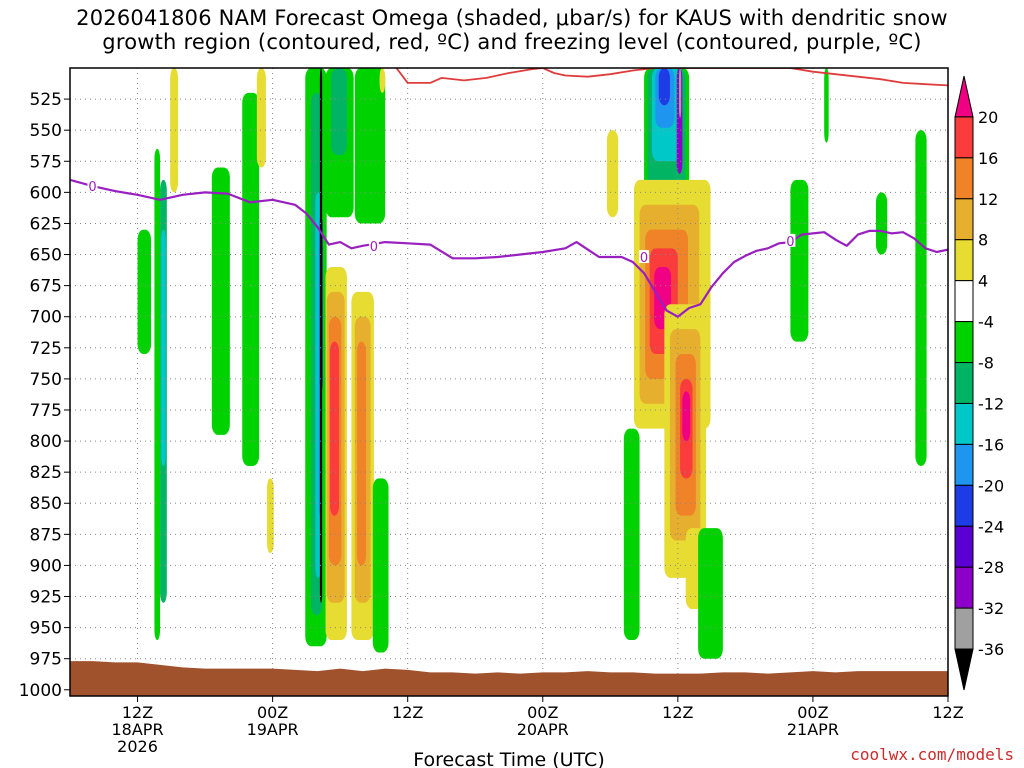 This screenshot has width=1024, height=768. Describe the element at coordinates (40, 691) in the screenshot. I see `y-tick-label-1000: 1000` at that location.